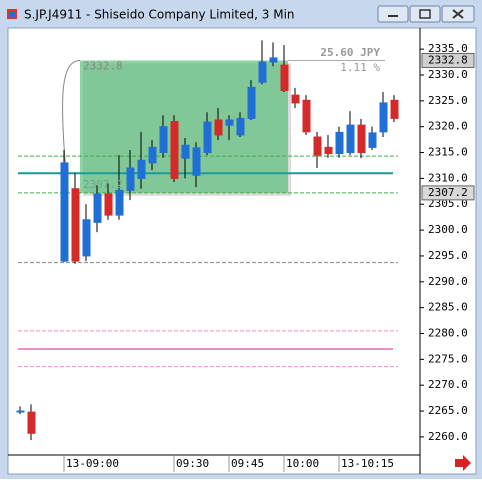 This screenshot has height=483, width=482. What do you see at coordinates (448, 74) in the screenshot?
I see `y-tick-label: 2330.0` at bounding box center [448, 74].